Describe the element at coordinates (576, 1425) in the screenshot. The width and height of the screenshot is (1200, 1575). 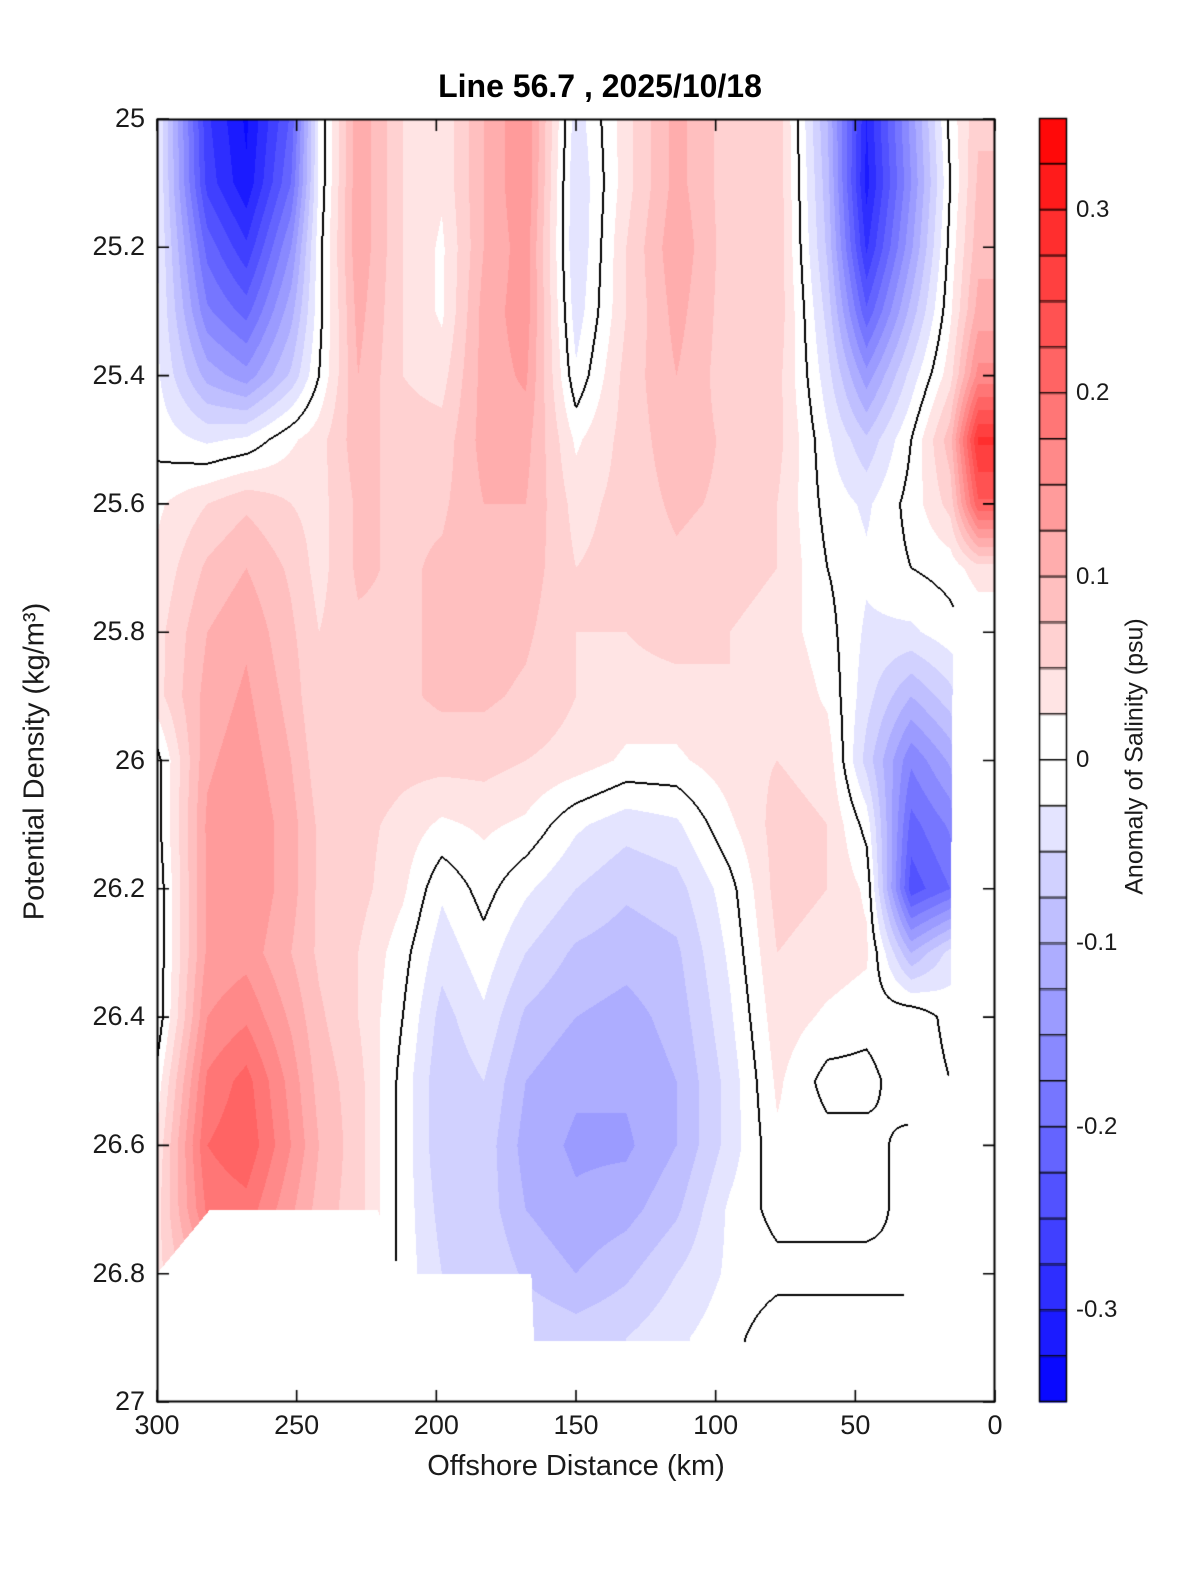
I see `x-tick-label: 150` at that location.